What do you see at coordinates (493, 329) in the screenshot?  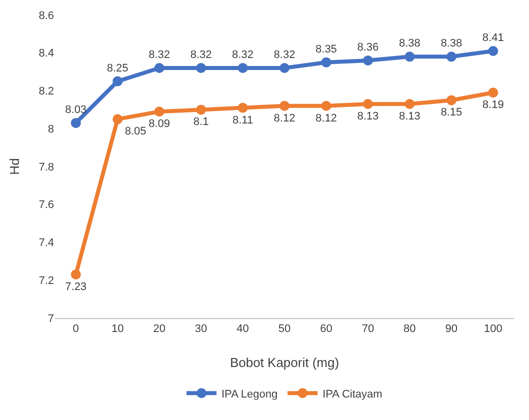 I see `x-tick-label: 100` at bounding box center [493, 329].